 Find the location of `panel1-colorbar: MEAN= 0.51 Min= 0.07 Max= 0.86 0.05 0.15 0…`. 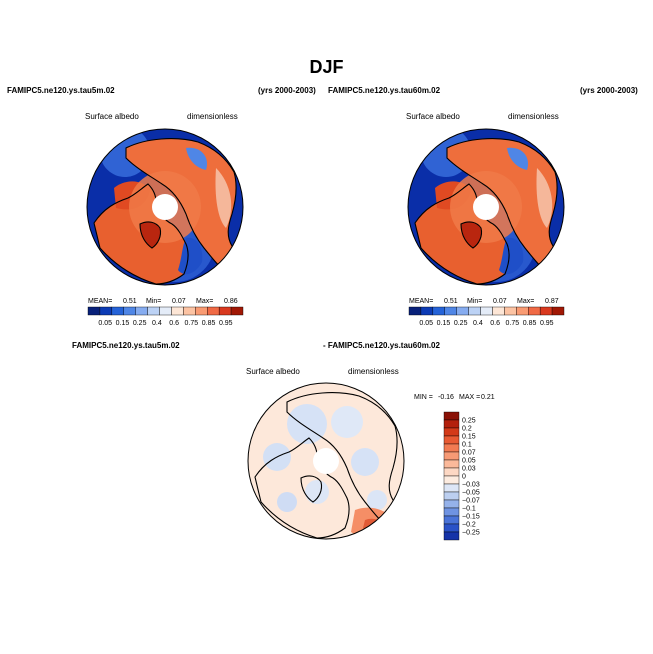

panel1-colorbar: MEAN= 0.51 Min= 0.07 Max= 0.86 0.05 0.15 0… is located at coordinates (165, 312).